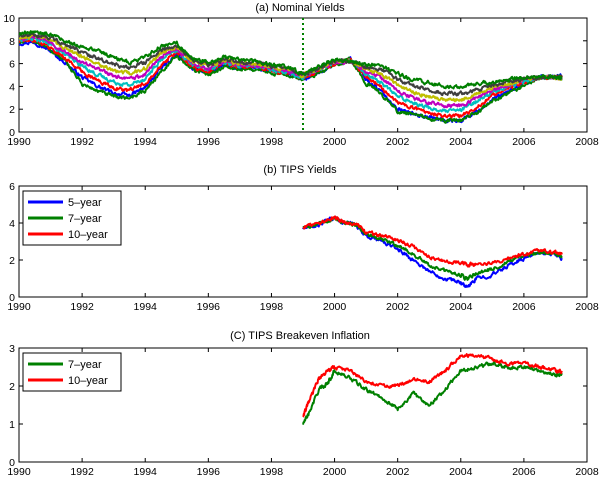  What do you see at coordinates (12, 42) in the screenshot?
I see `y-tick-label: 8` at bounding box center [12, 42].